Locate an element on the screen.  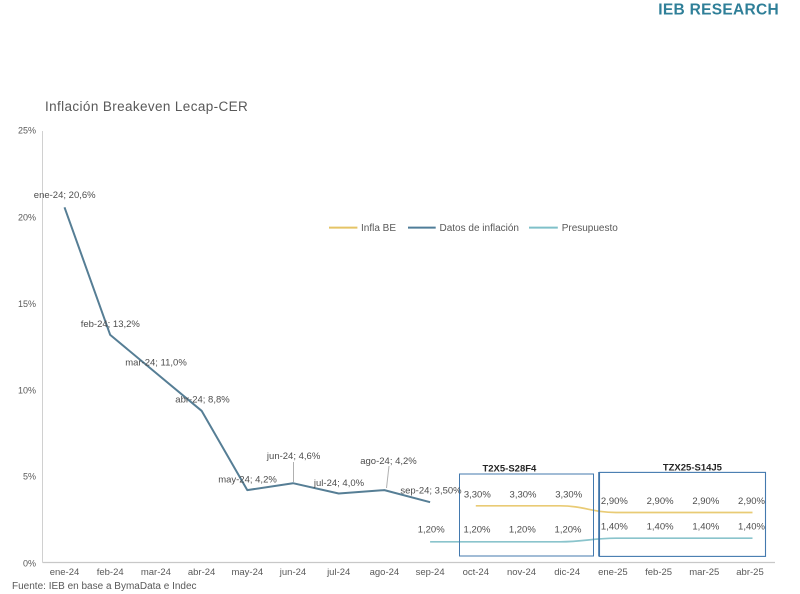
svg-text: 20% is located at coordinates (27, 217).